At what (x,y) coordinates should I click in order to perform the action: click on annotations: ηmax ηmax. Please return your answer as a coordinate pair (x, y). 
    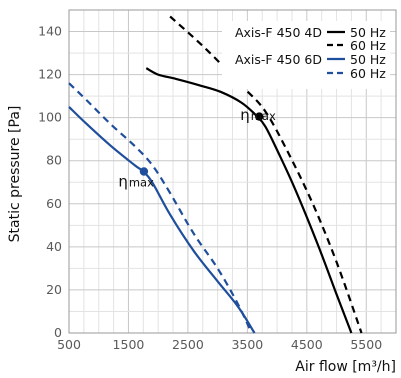
    Looking at the image, I should click on (197, 148).